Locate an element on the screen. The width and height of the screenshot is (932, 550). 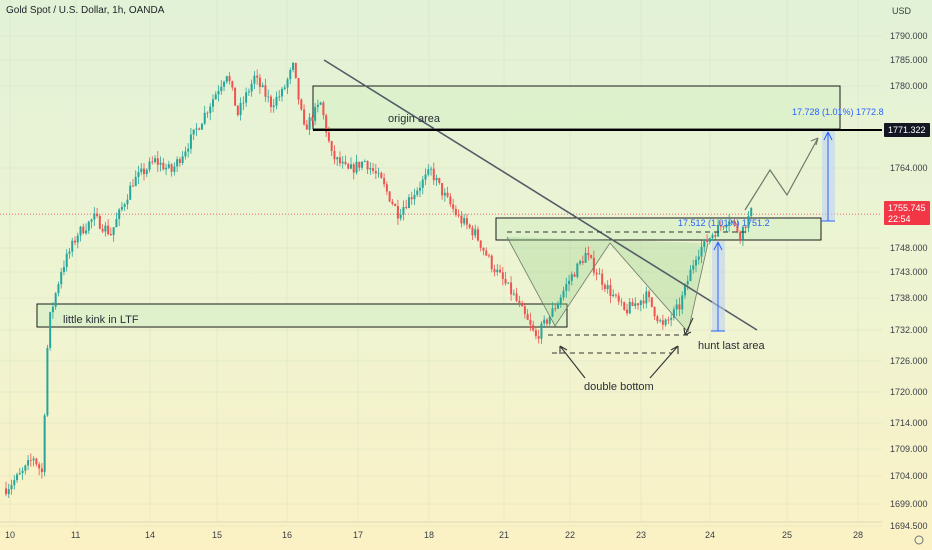
y-tick-label: 1743.000 is located at coordinates (909, 272).